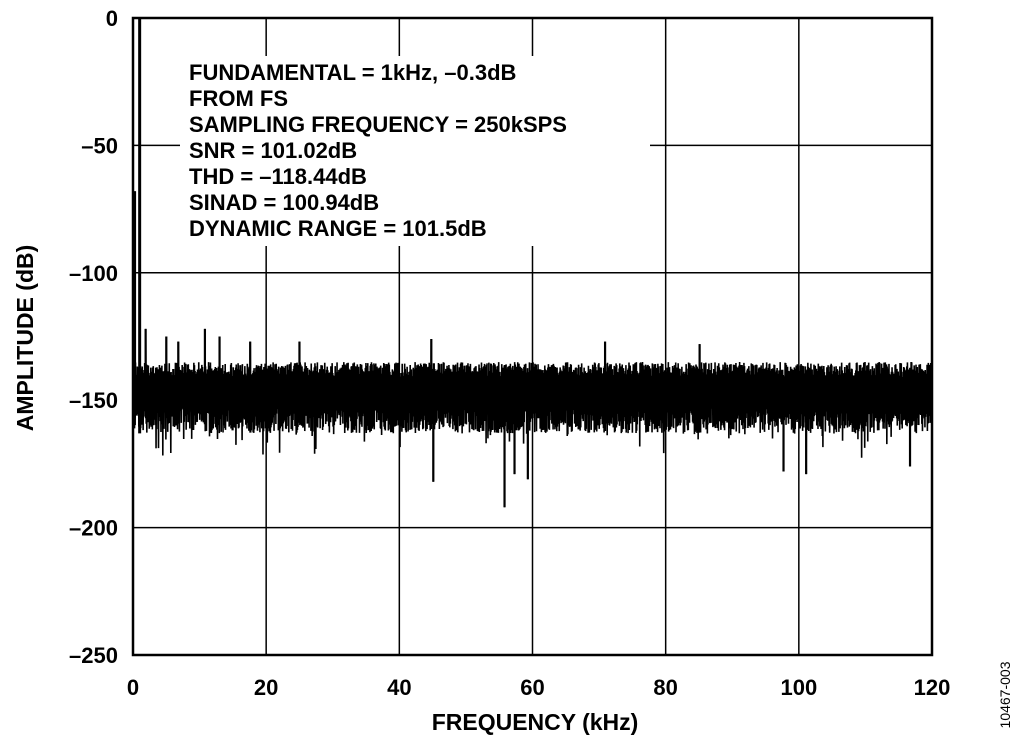  I want to click on x-tick-label: 60, so click(532, 687).